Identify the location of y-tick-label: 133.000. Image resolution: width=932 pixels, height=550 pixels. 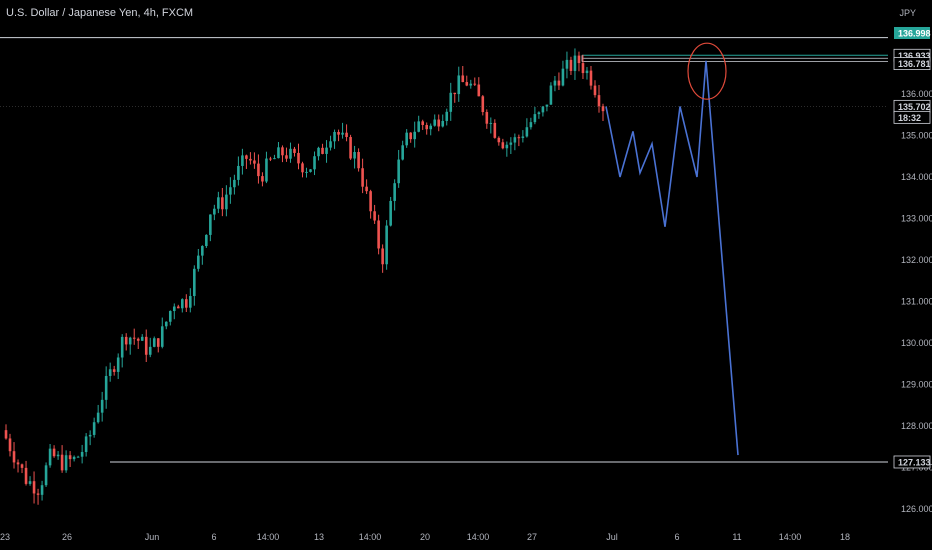
(916, 219).